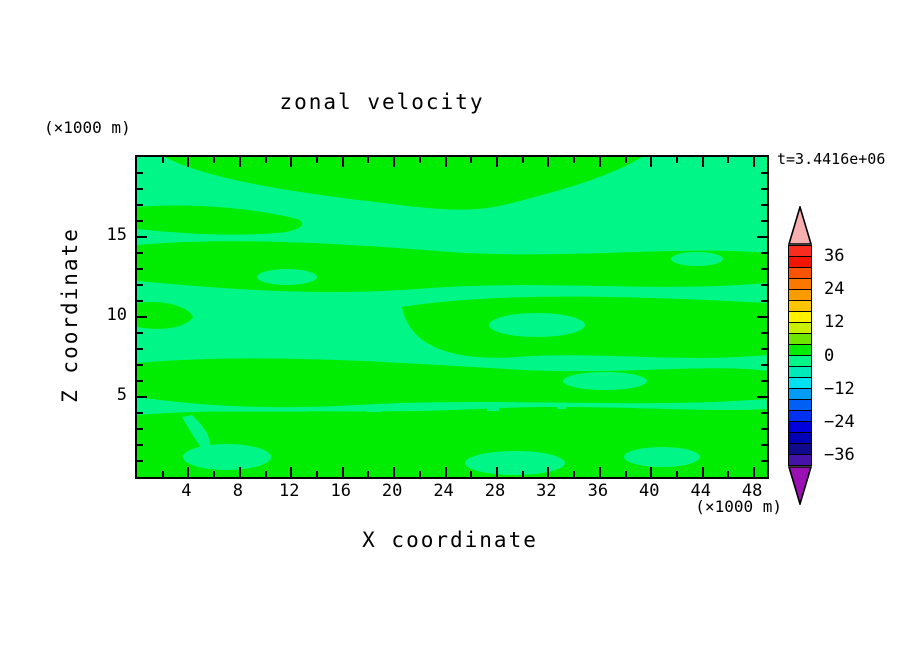  Describe the element at coordinates (839, 421) in the screenshot. I see `colorbar-tick-label: −24` at that location.